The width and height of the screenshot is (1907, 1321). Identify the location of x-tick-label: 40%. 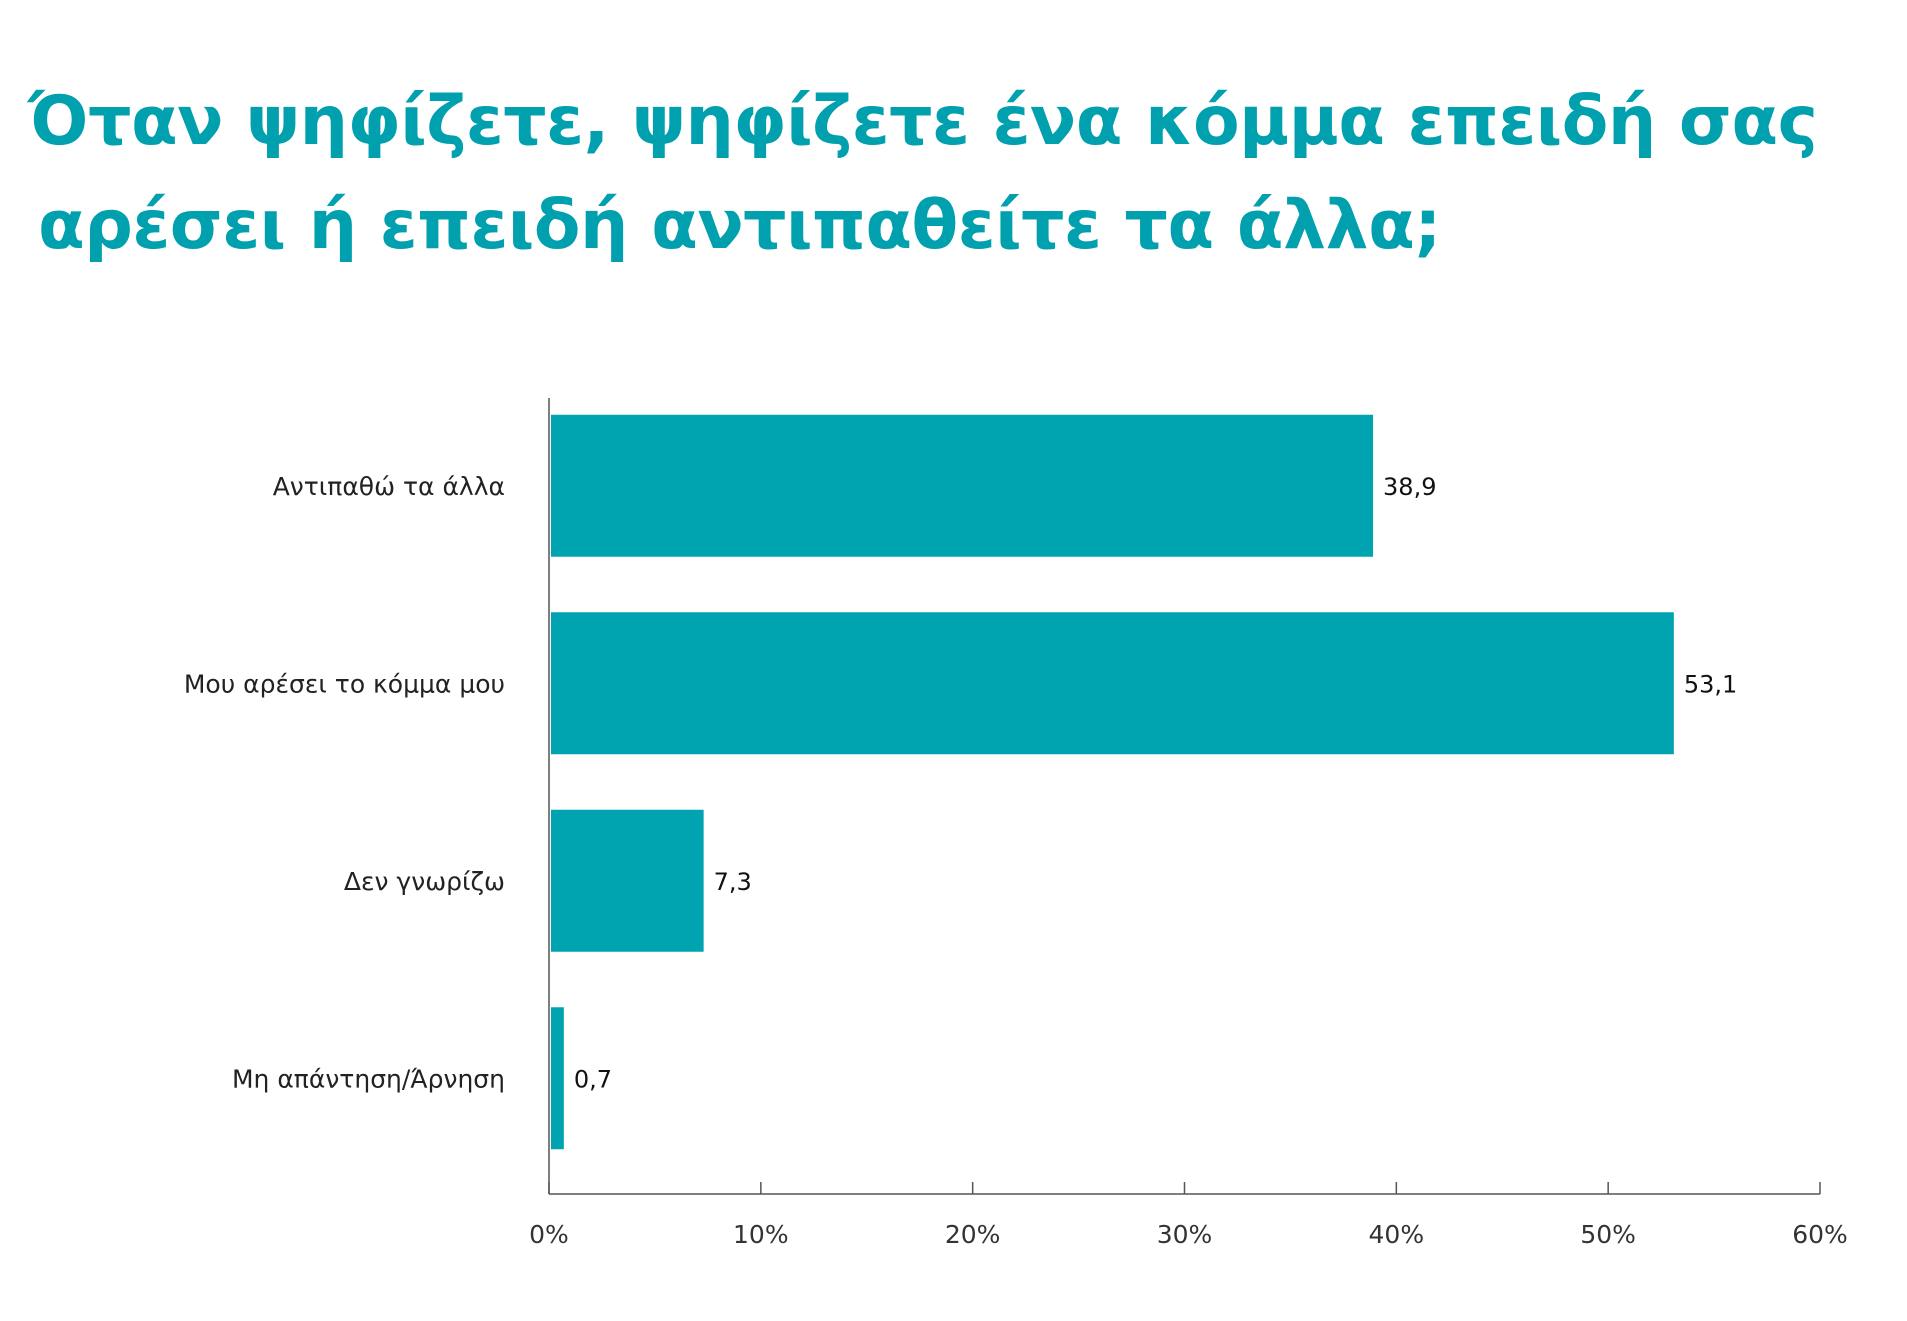
(1397, 1234).